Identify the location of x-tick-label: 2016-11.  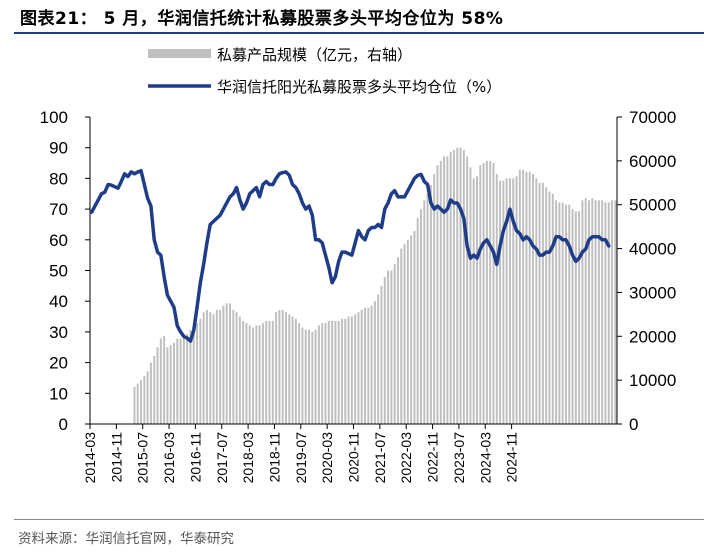
(195, 457).